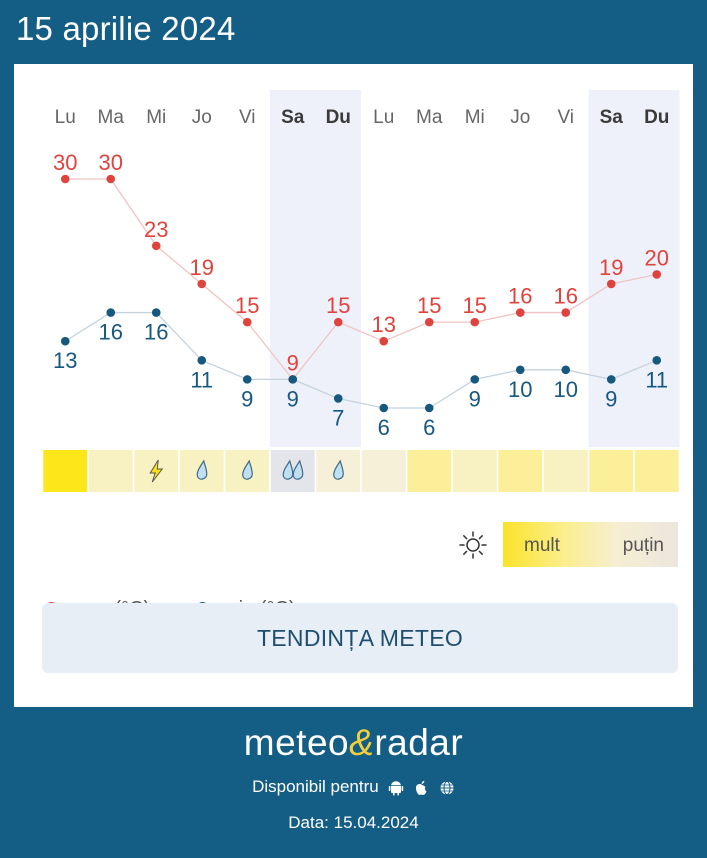 Image resolution: width=707 pixels, height=858 pixels. I want to click on min-value-label: 7, so click(338, 417).